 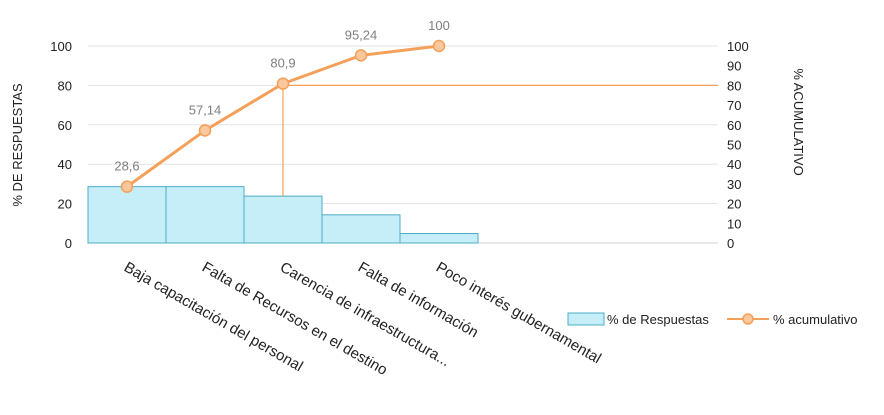 I want to click on y-tick-label: 60, so click(x=65, y=125).